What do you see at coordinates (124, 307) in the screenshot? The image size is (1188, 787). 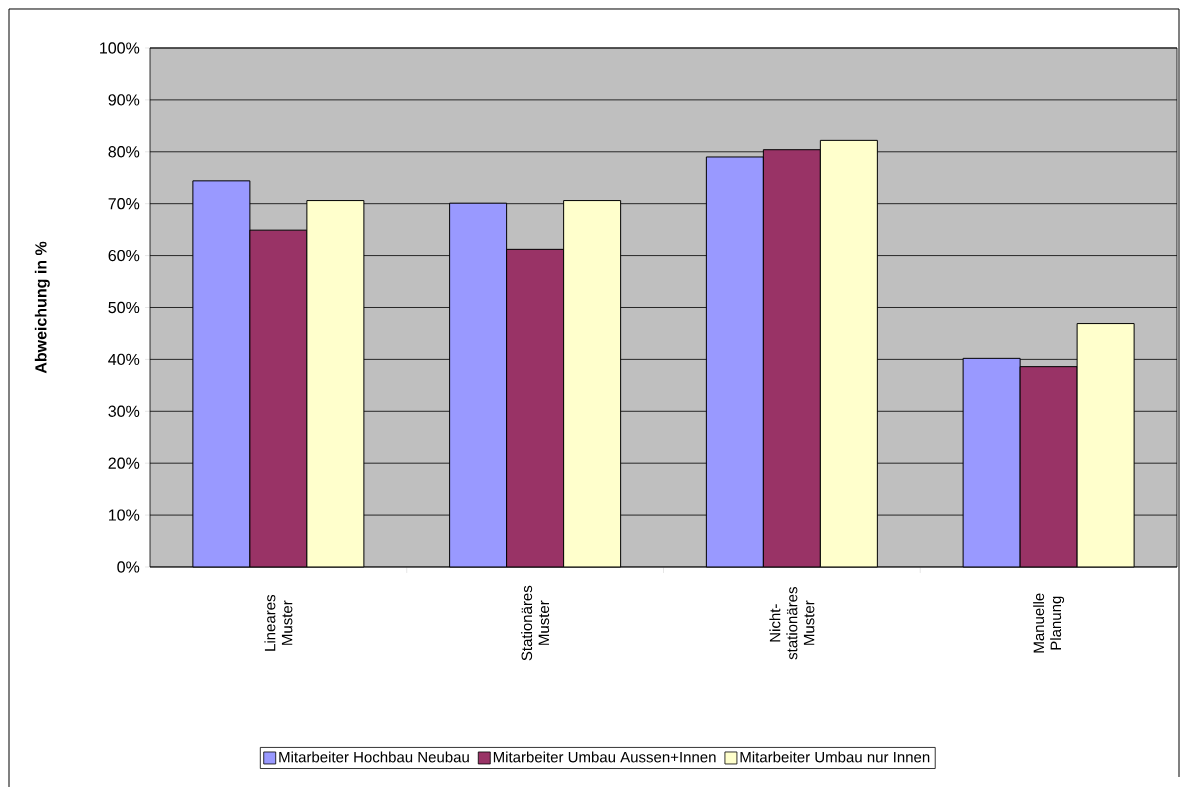 I see `y-tick-label: 50%` at bounding box center [124, 307].